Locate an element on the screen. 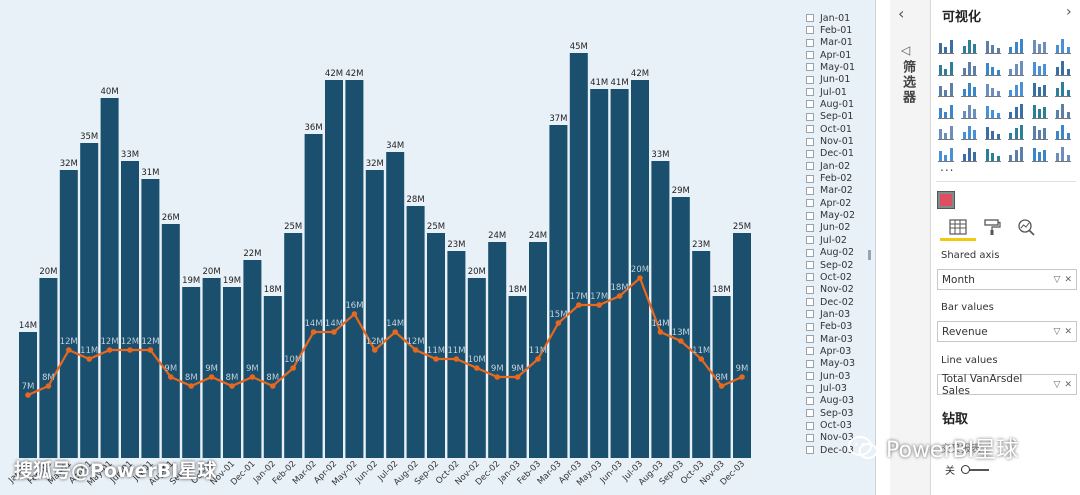  funnel-icon is located at coordinates (969, 89).